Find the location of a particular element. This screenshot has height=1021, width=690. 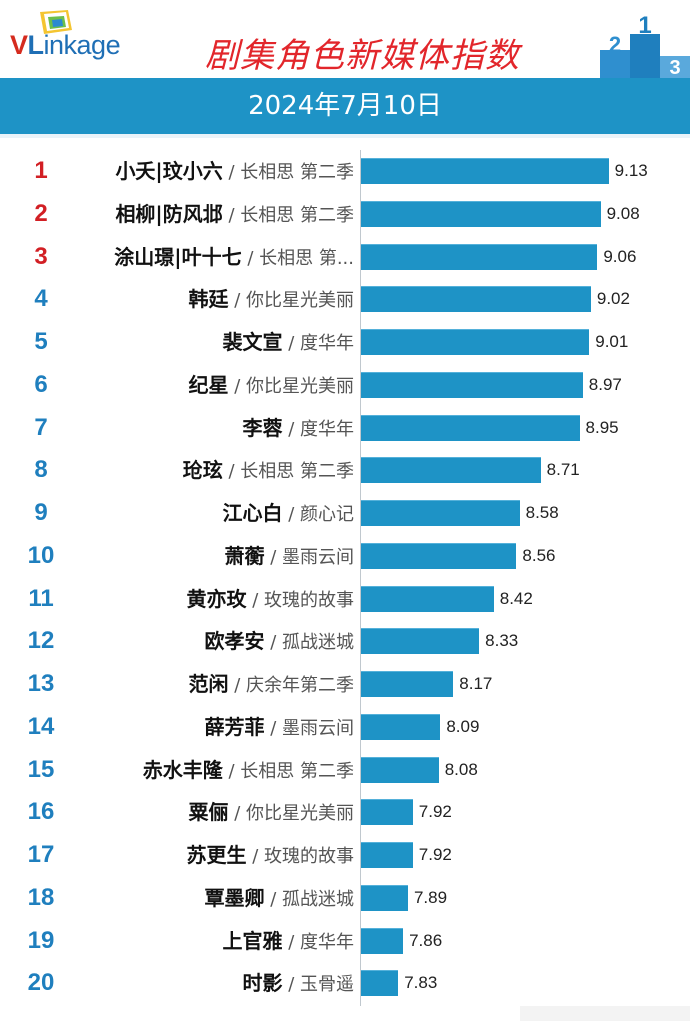

ranking-row: 2 相柳|防风邶 / 长相思 第二季 9.08 is located at coordinates (345, 214).